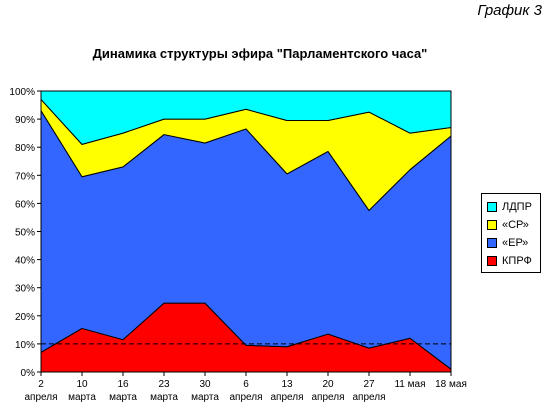 This screenshot has height=418, width=550. I want to click on x-tick-label: 18 мая, so click(451, 384).